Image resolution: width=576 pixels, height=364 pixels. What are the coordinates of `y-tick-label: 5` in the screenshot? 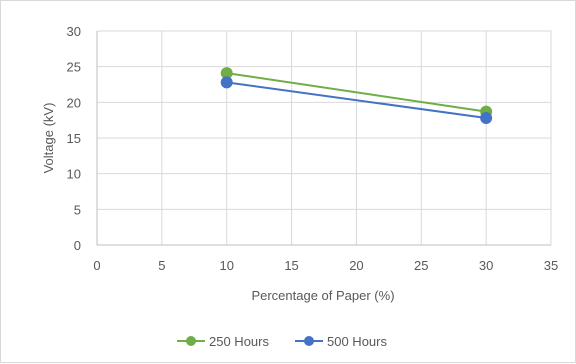 It's located at (77, 209).